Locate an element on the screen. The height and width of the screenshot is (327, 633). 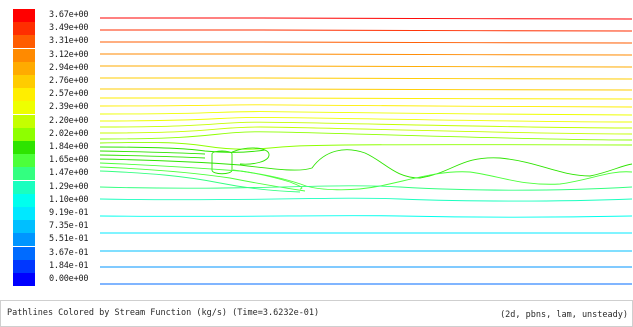
legend-label: 2.20e+00 is located at coordinates (69, 120).